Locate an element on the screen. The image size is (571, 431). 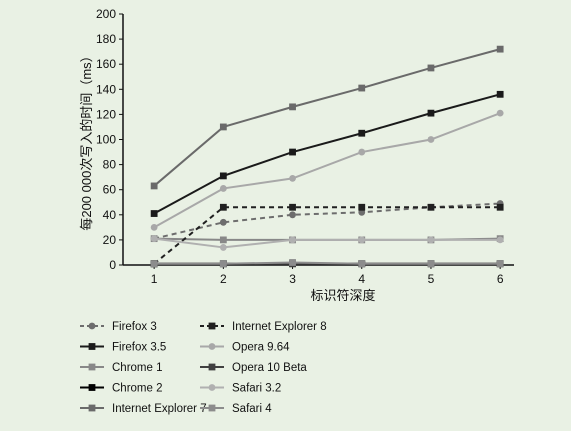
y-tick-label: 120 is located at coordinates (106, 114).